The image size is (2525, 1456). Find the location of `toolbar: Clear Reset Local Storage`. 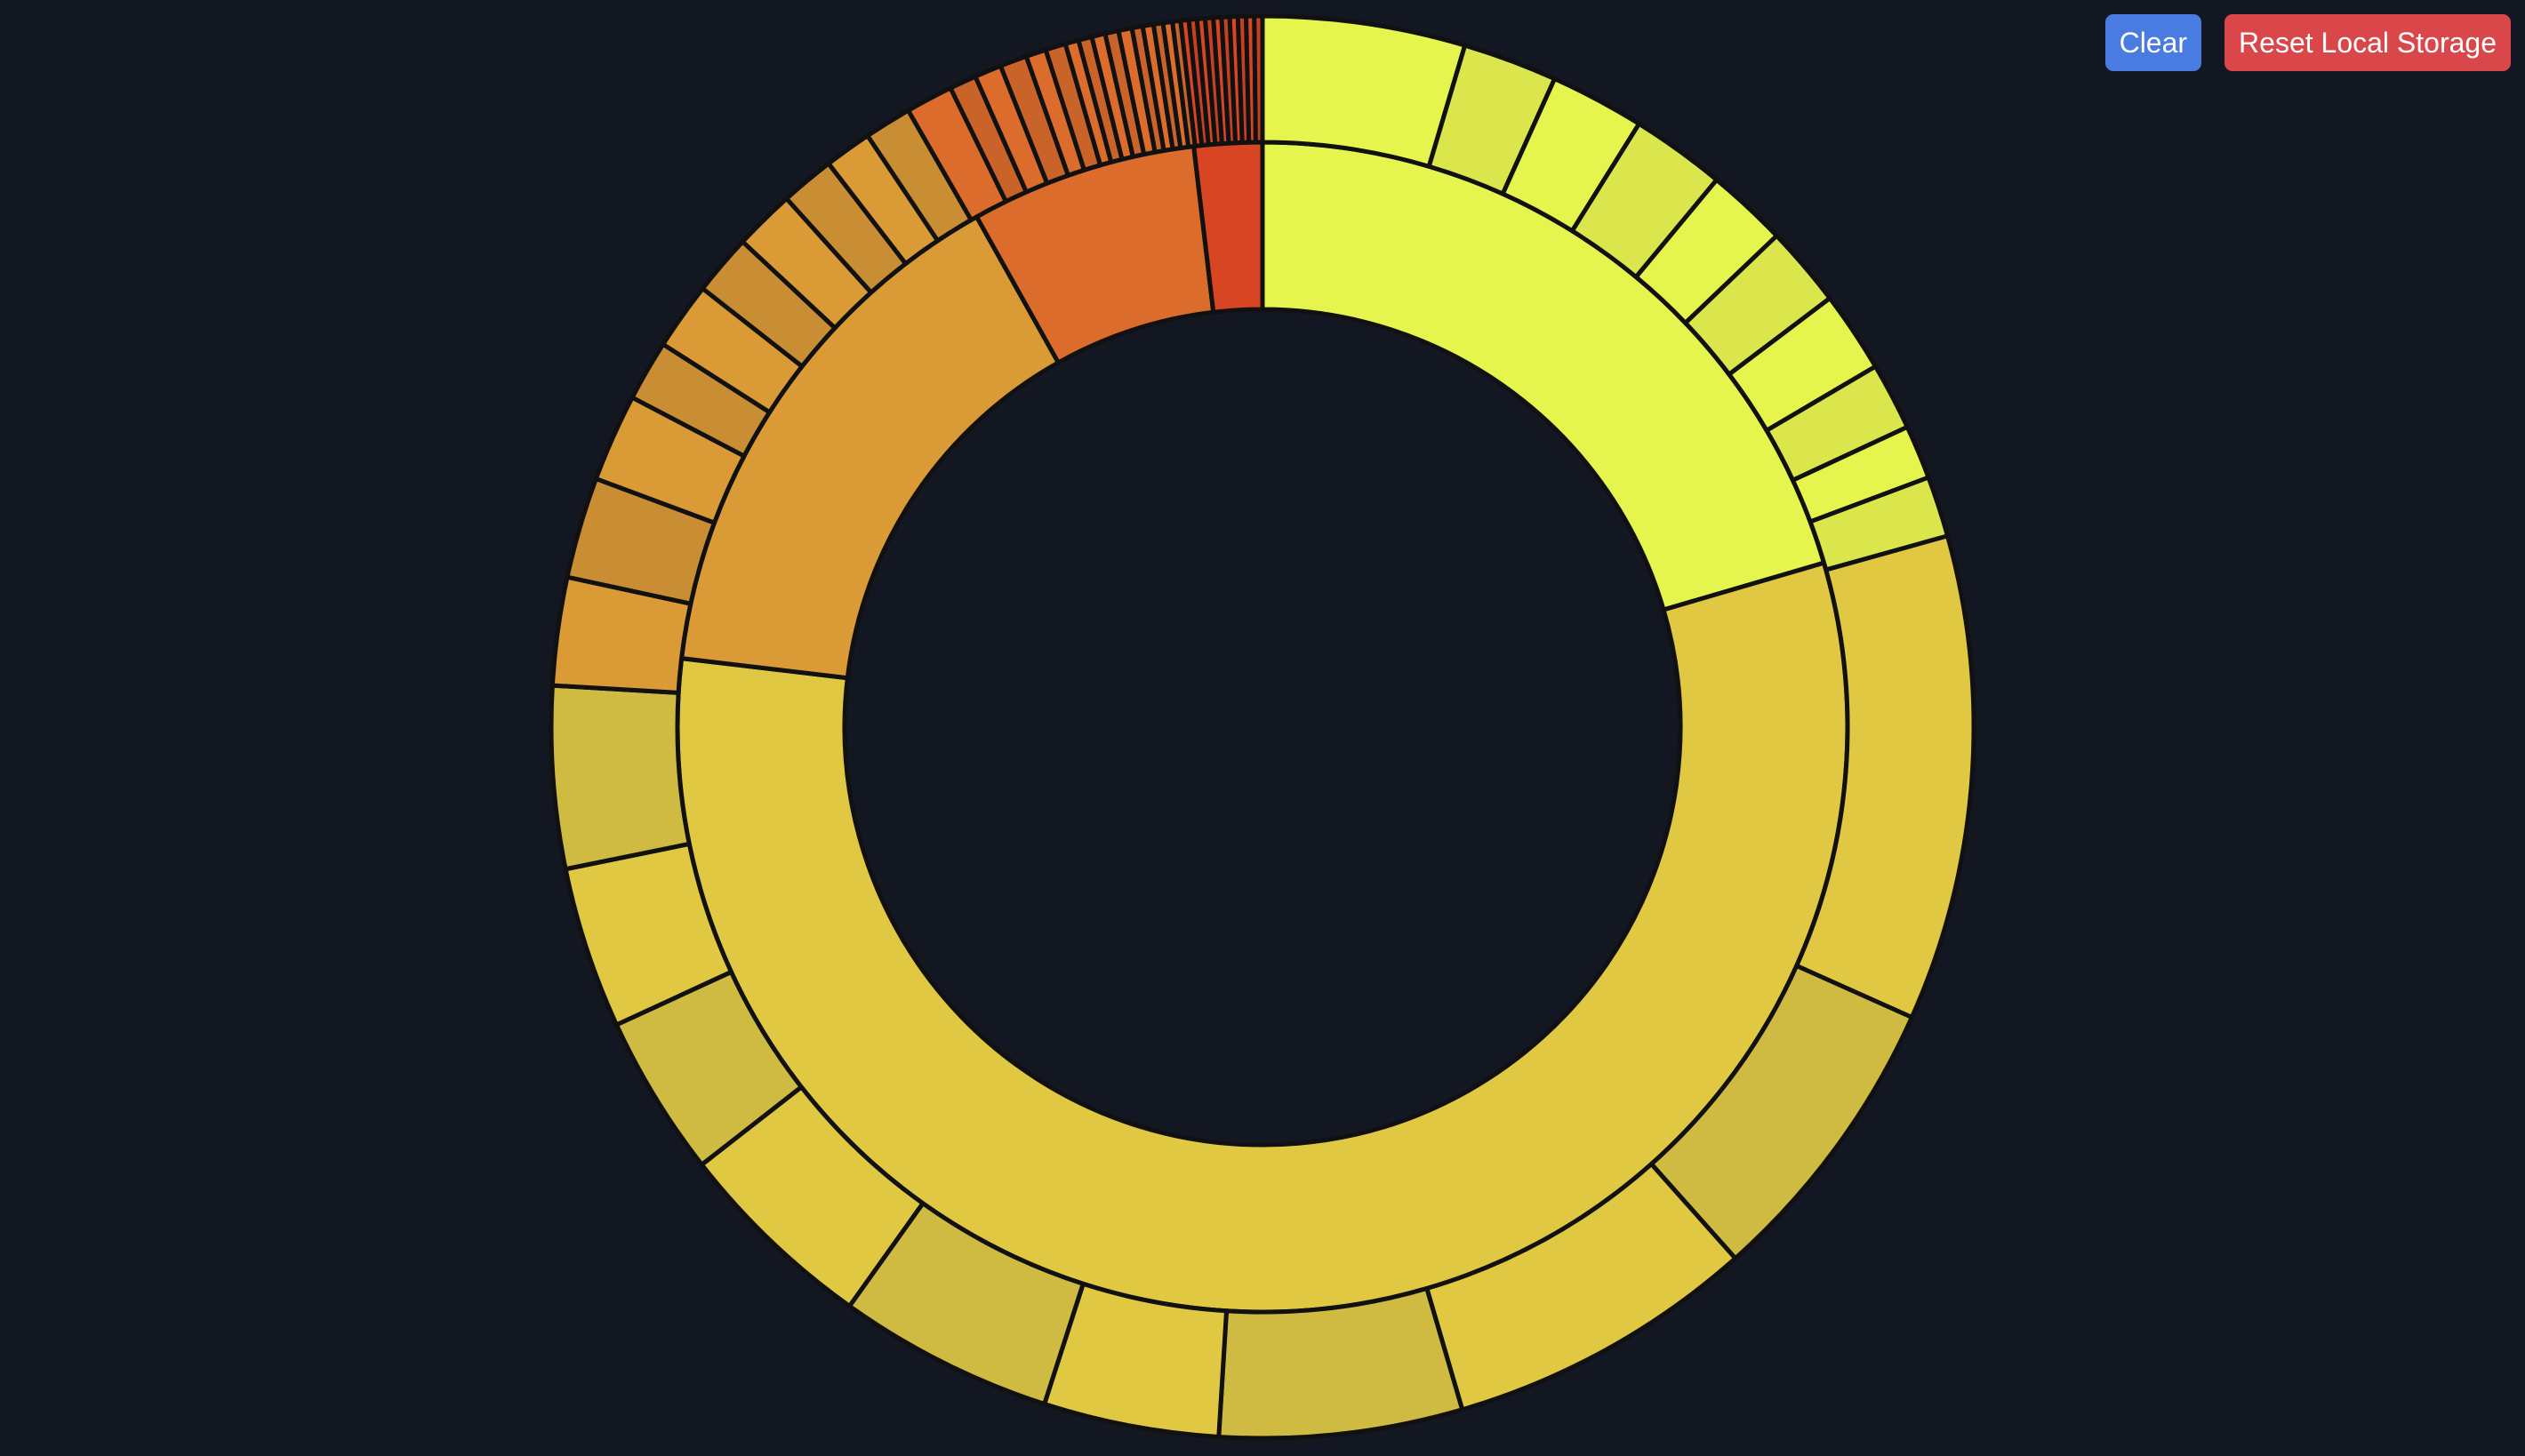

toolbar: Clear Reset Local Storage is located at coordinates (2307, 42).